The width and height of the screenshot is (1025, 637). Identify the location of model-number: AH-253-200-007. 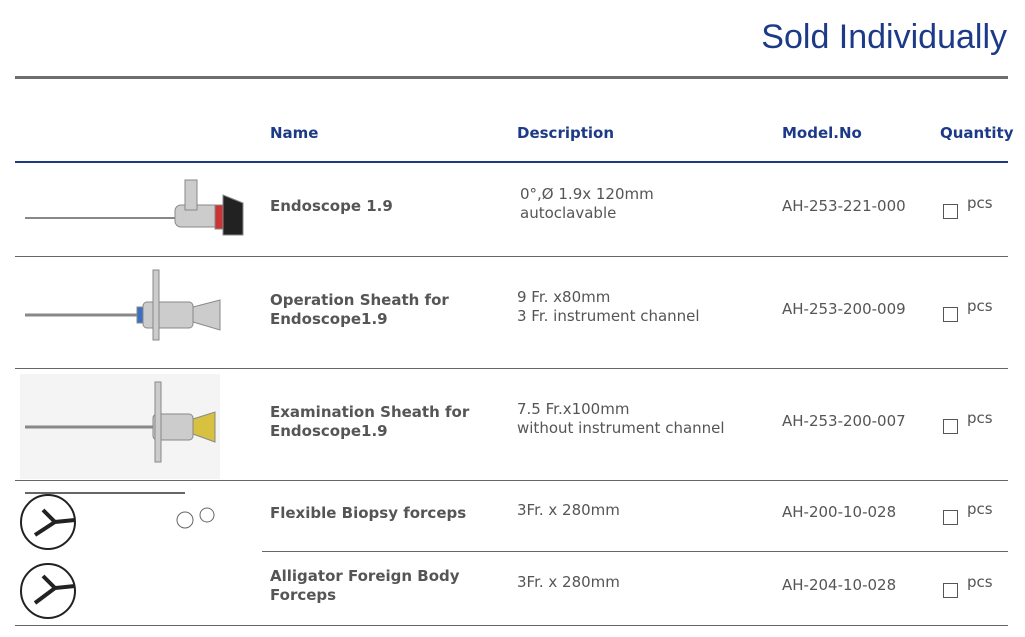
(844, 420).